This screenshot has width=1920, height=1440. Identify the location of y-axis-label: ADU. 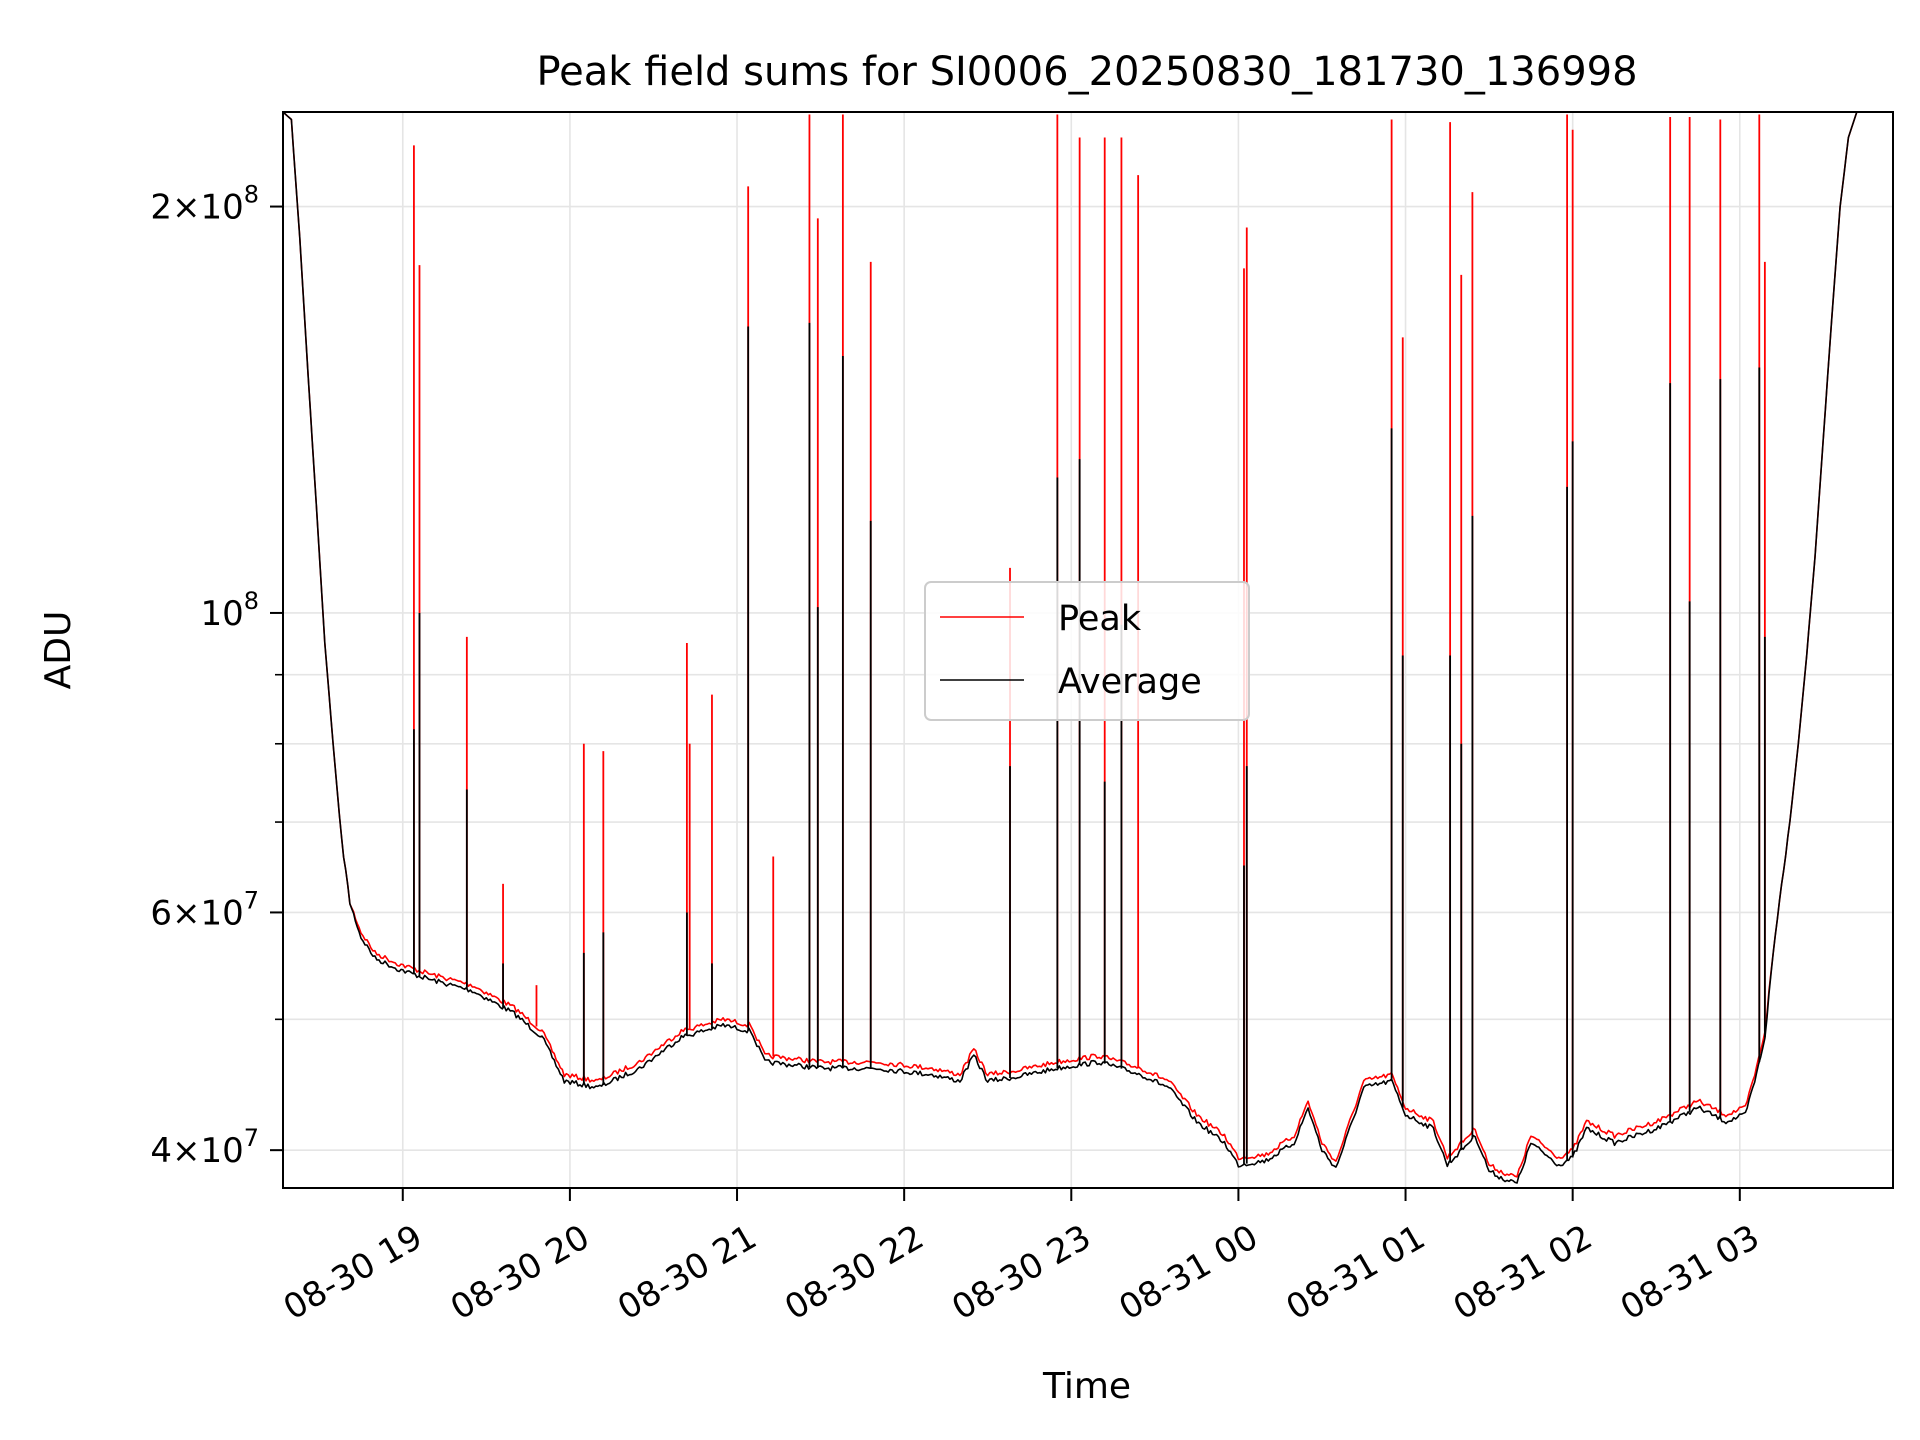
(58, 650).